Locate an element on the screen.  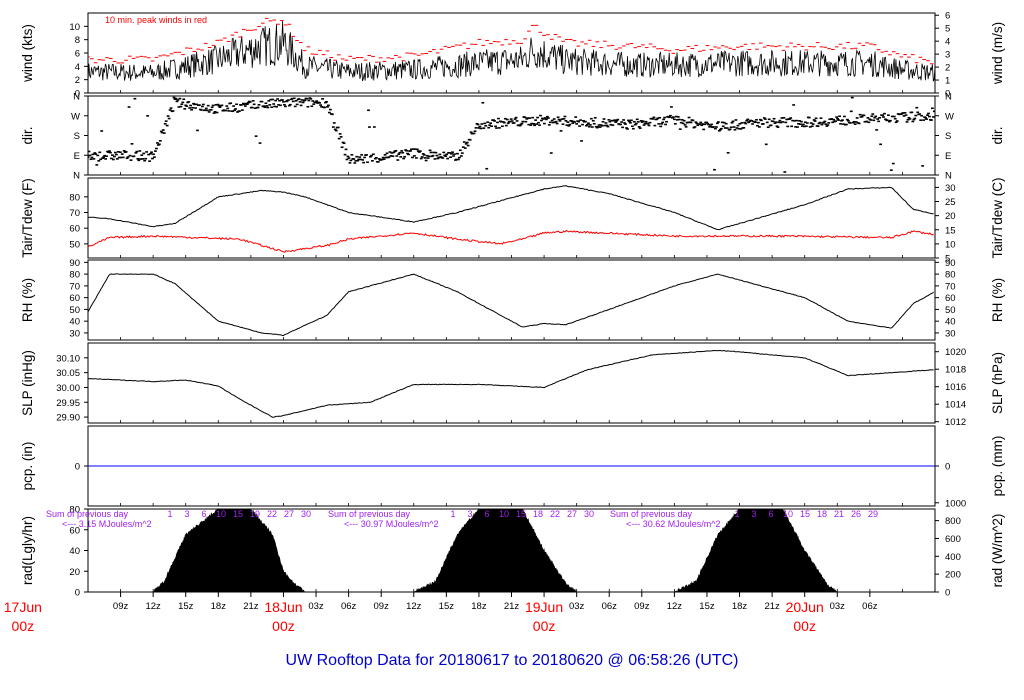
ylabel-left: RH (%) is located at coordinates (27, 300).